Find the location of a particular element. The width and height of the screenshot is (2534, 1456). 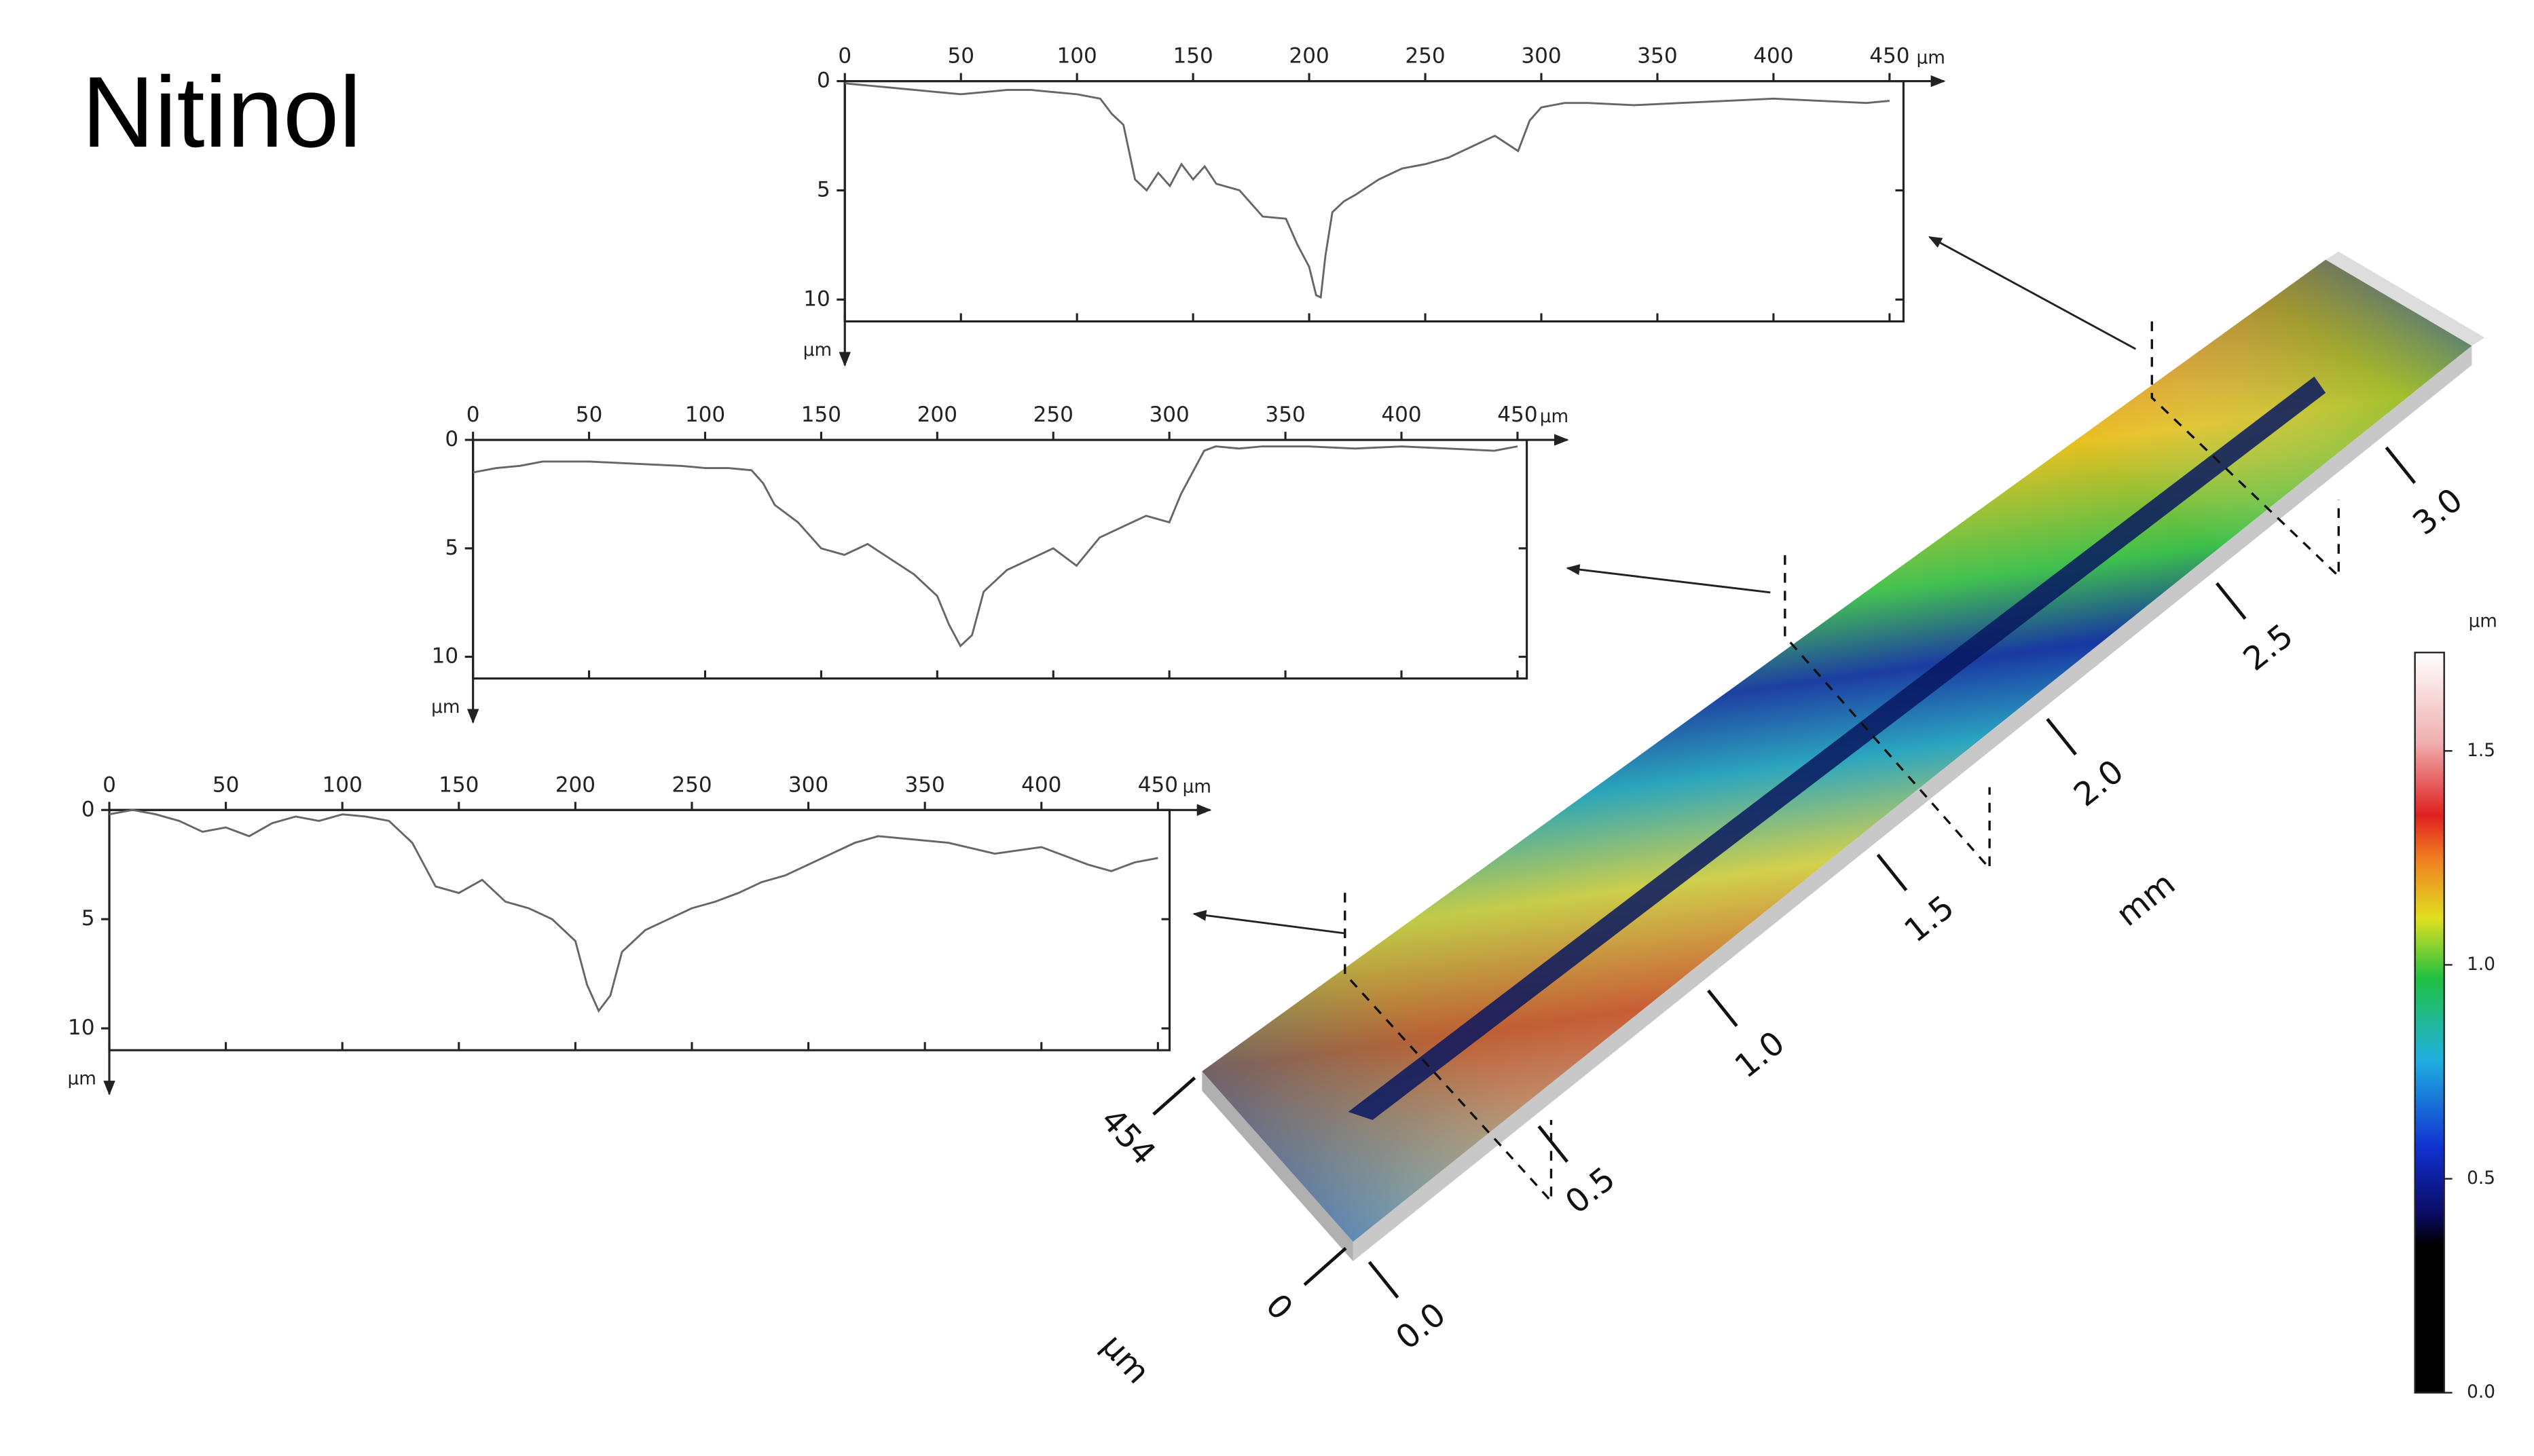

colorbar-tick-label: 1.0 is located at coordinates (2481, 965).